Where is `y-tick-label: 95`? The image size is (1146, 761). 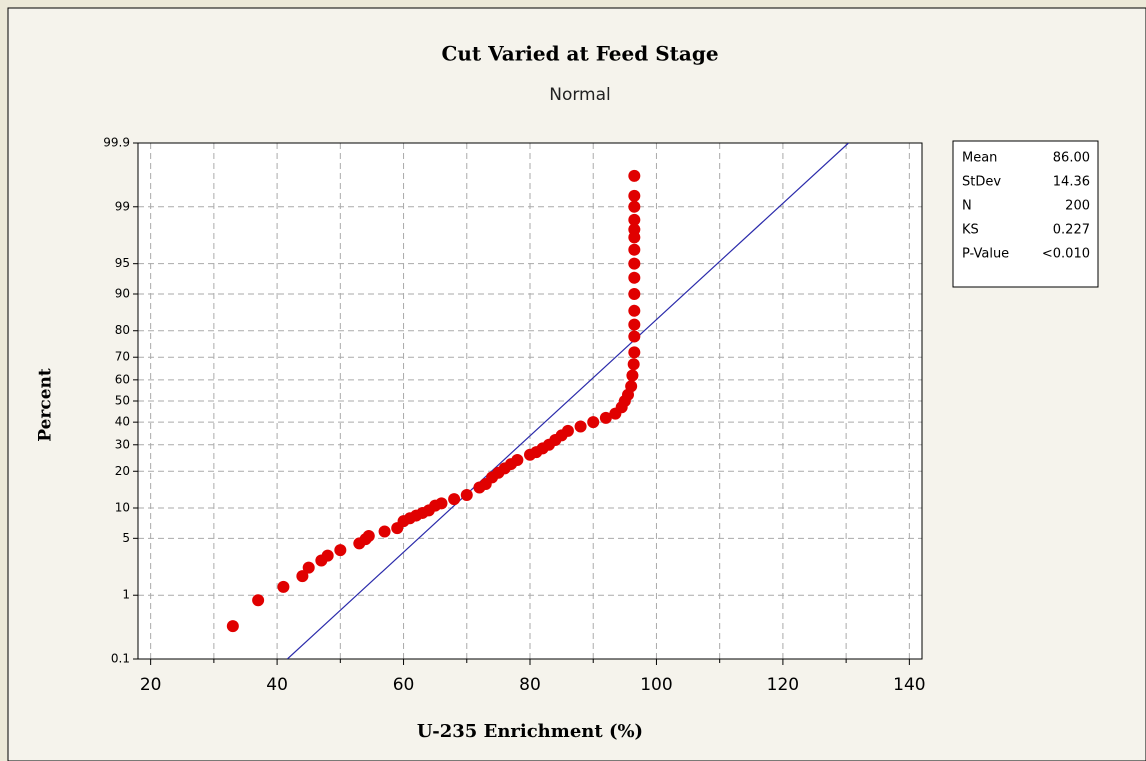 y-tick-label: 95 is located at coordinates (122, 263).